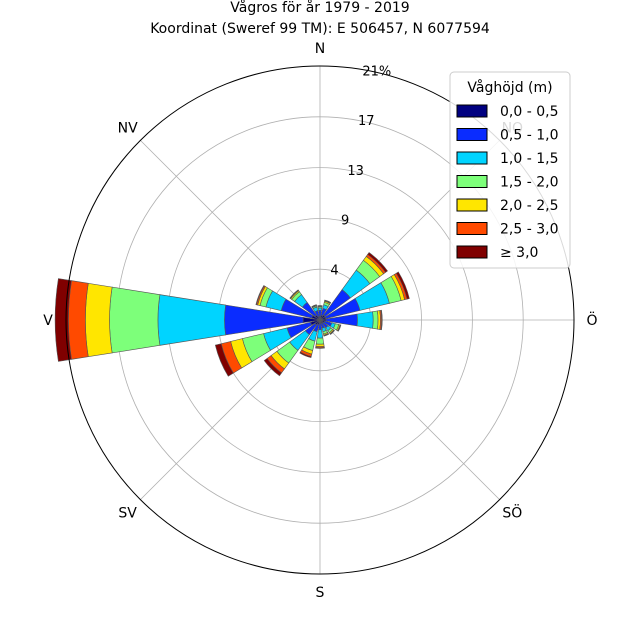  Describe the element at coordinates (334, 270) in the screenshot. I see `radial-tick-label: 4` at that location.